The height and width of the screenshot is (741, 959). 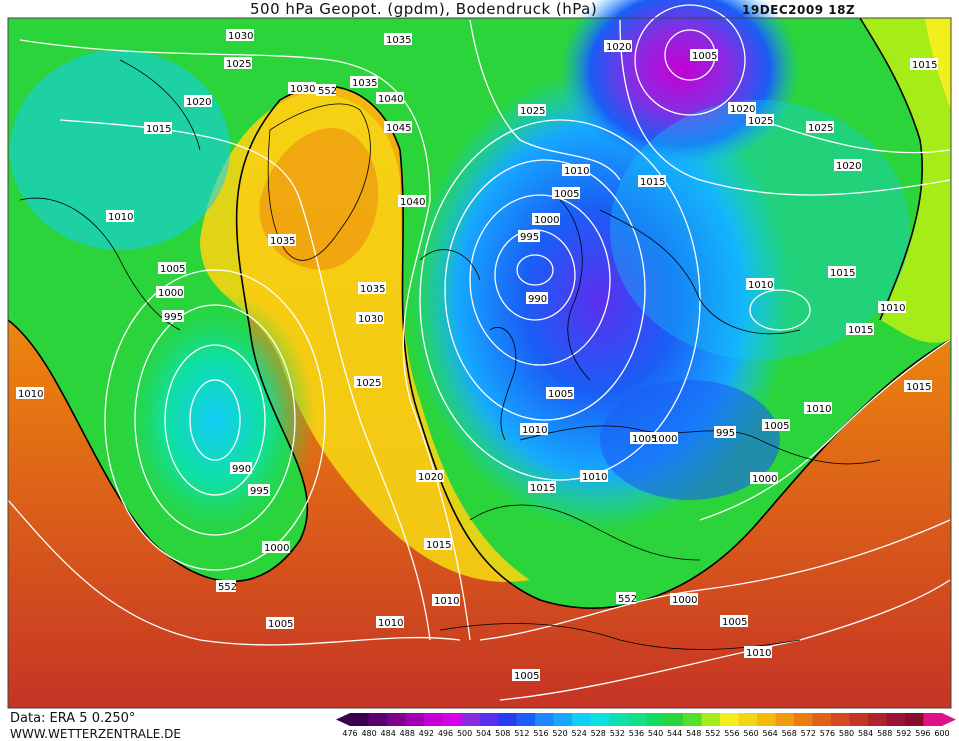 What do you see at coordinates (326, 90) in the screenshot?
I see `geopot-552: 552` at bounding box center [326, 90].